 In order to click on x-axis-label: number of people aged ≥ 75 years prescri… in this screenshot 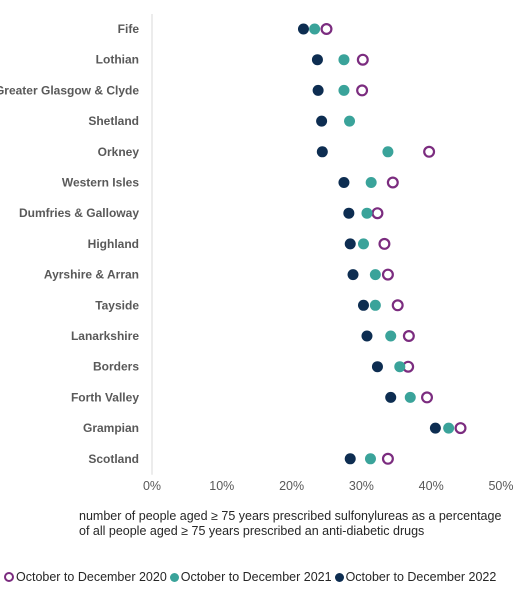, I will do `click(290, 523)`.